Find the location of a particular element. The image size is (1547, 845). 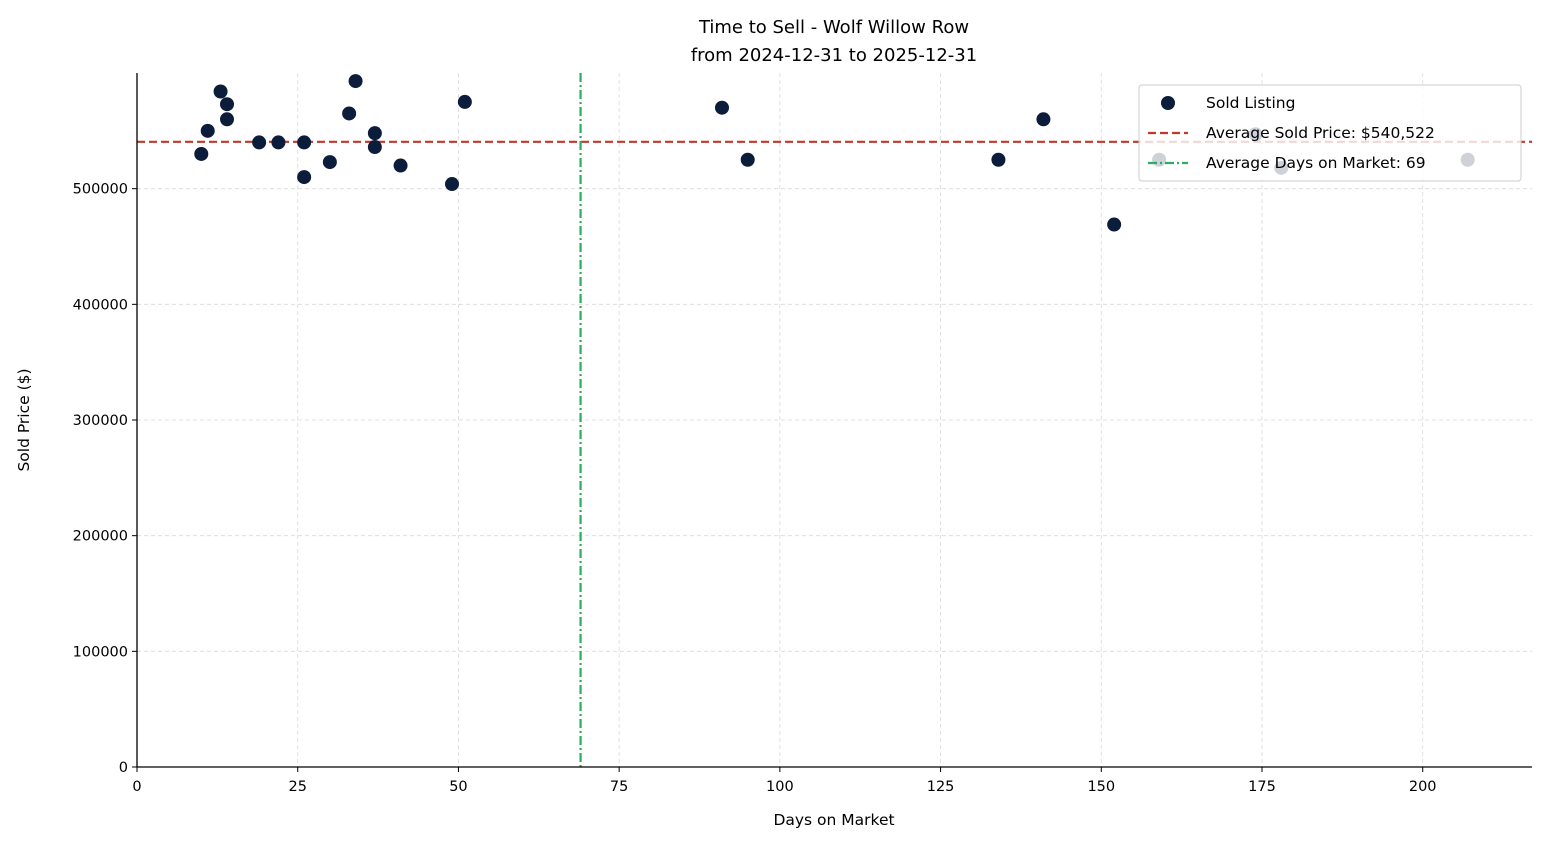

x-axis-label: Days on Market is located at coordinates (833, 820).